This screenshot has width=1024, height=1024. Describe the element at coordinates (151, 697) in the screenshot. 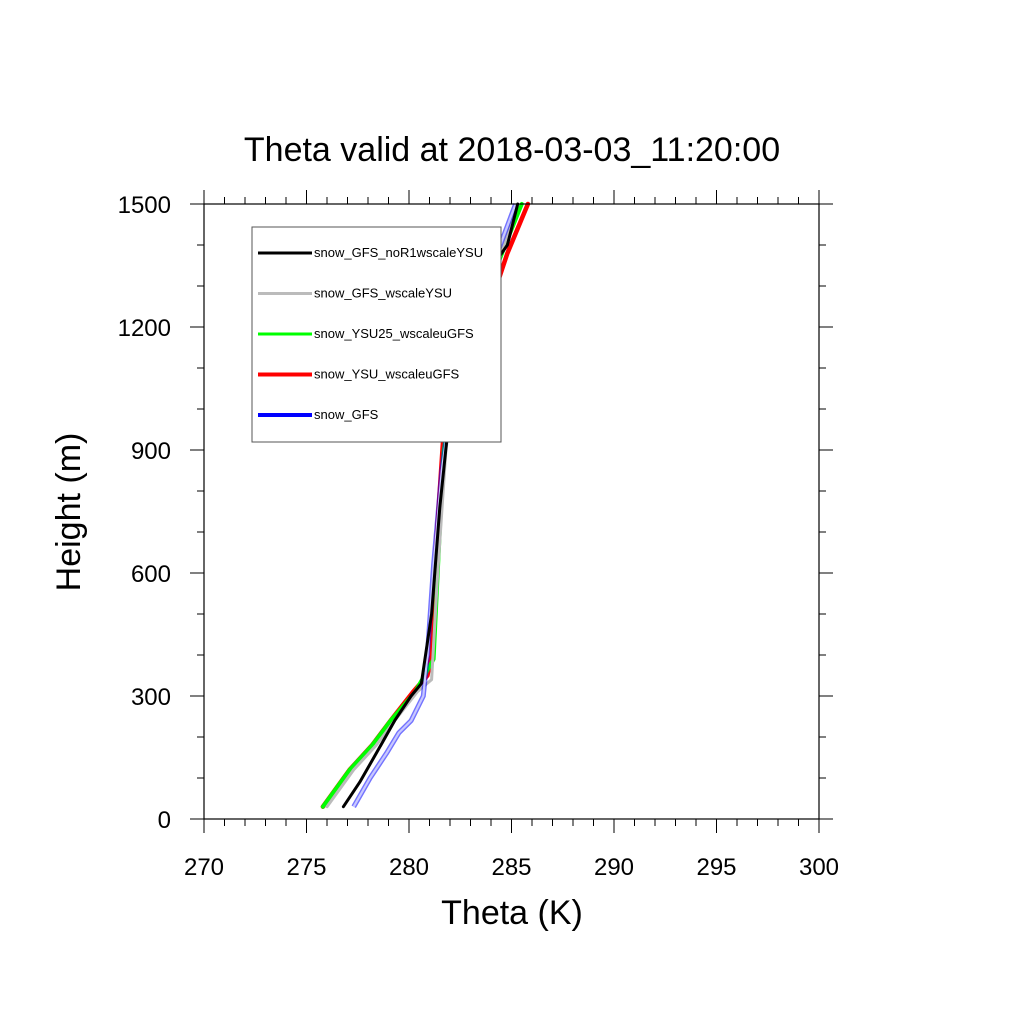

I see `y-tick-label: 300` at that location.